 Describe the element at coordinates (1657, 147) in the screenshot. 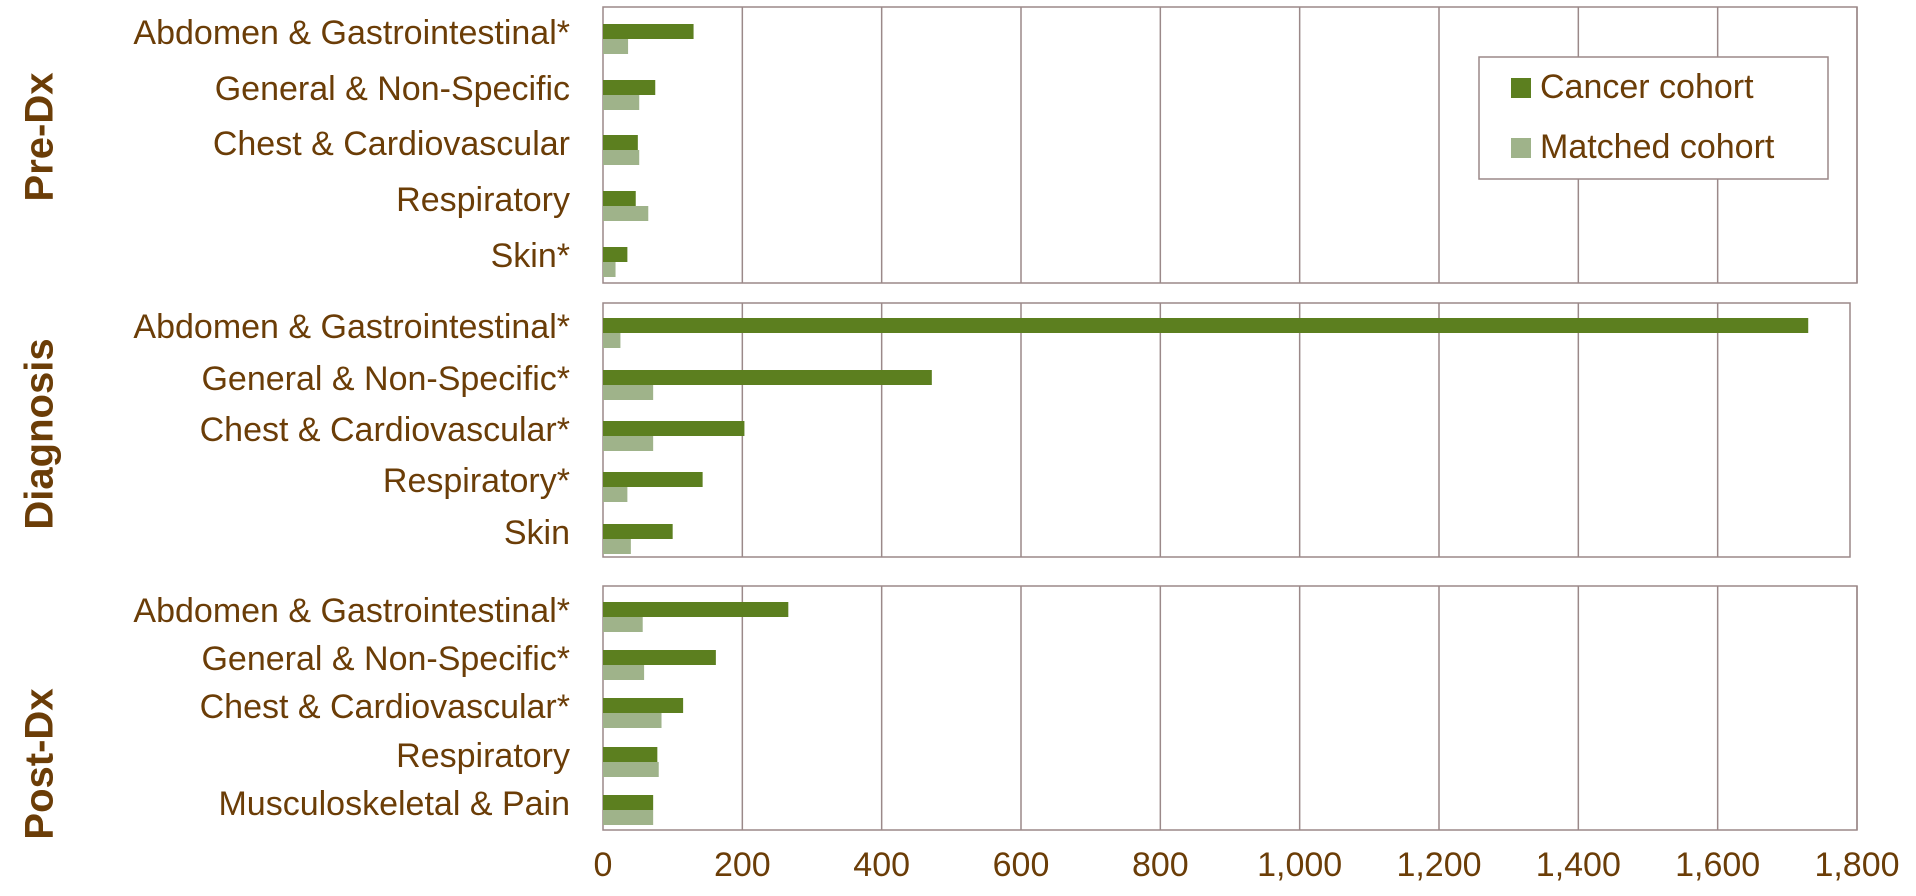

I see `legend-label-1: Matched cohort` at that location.